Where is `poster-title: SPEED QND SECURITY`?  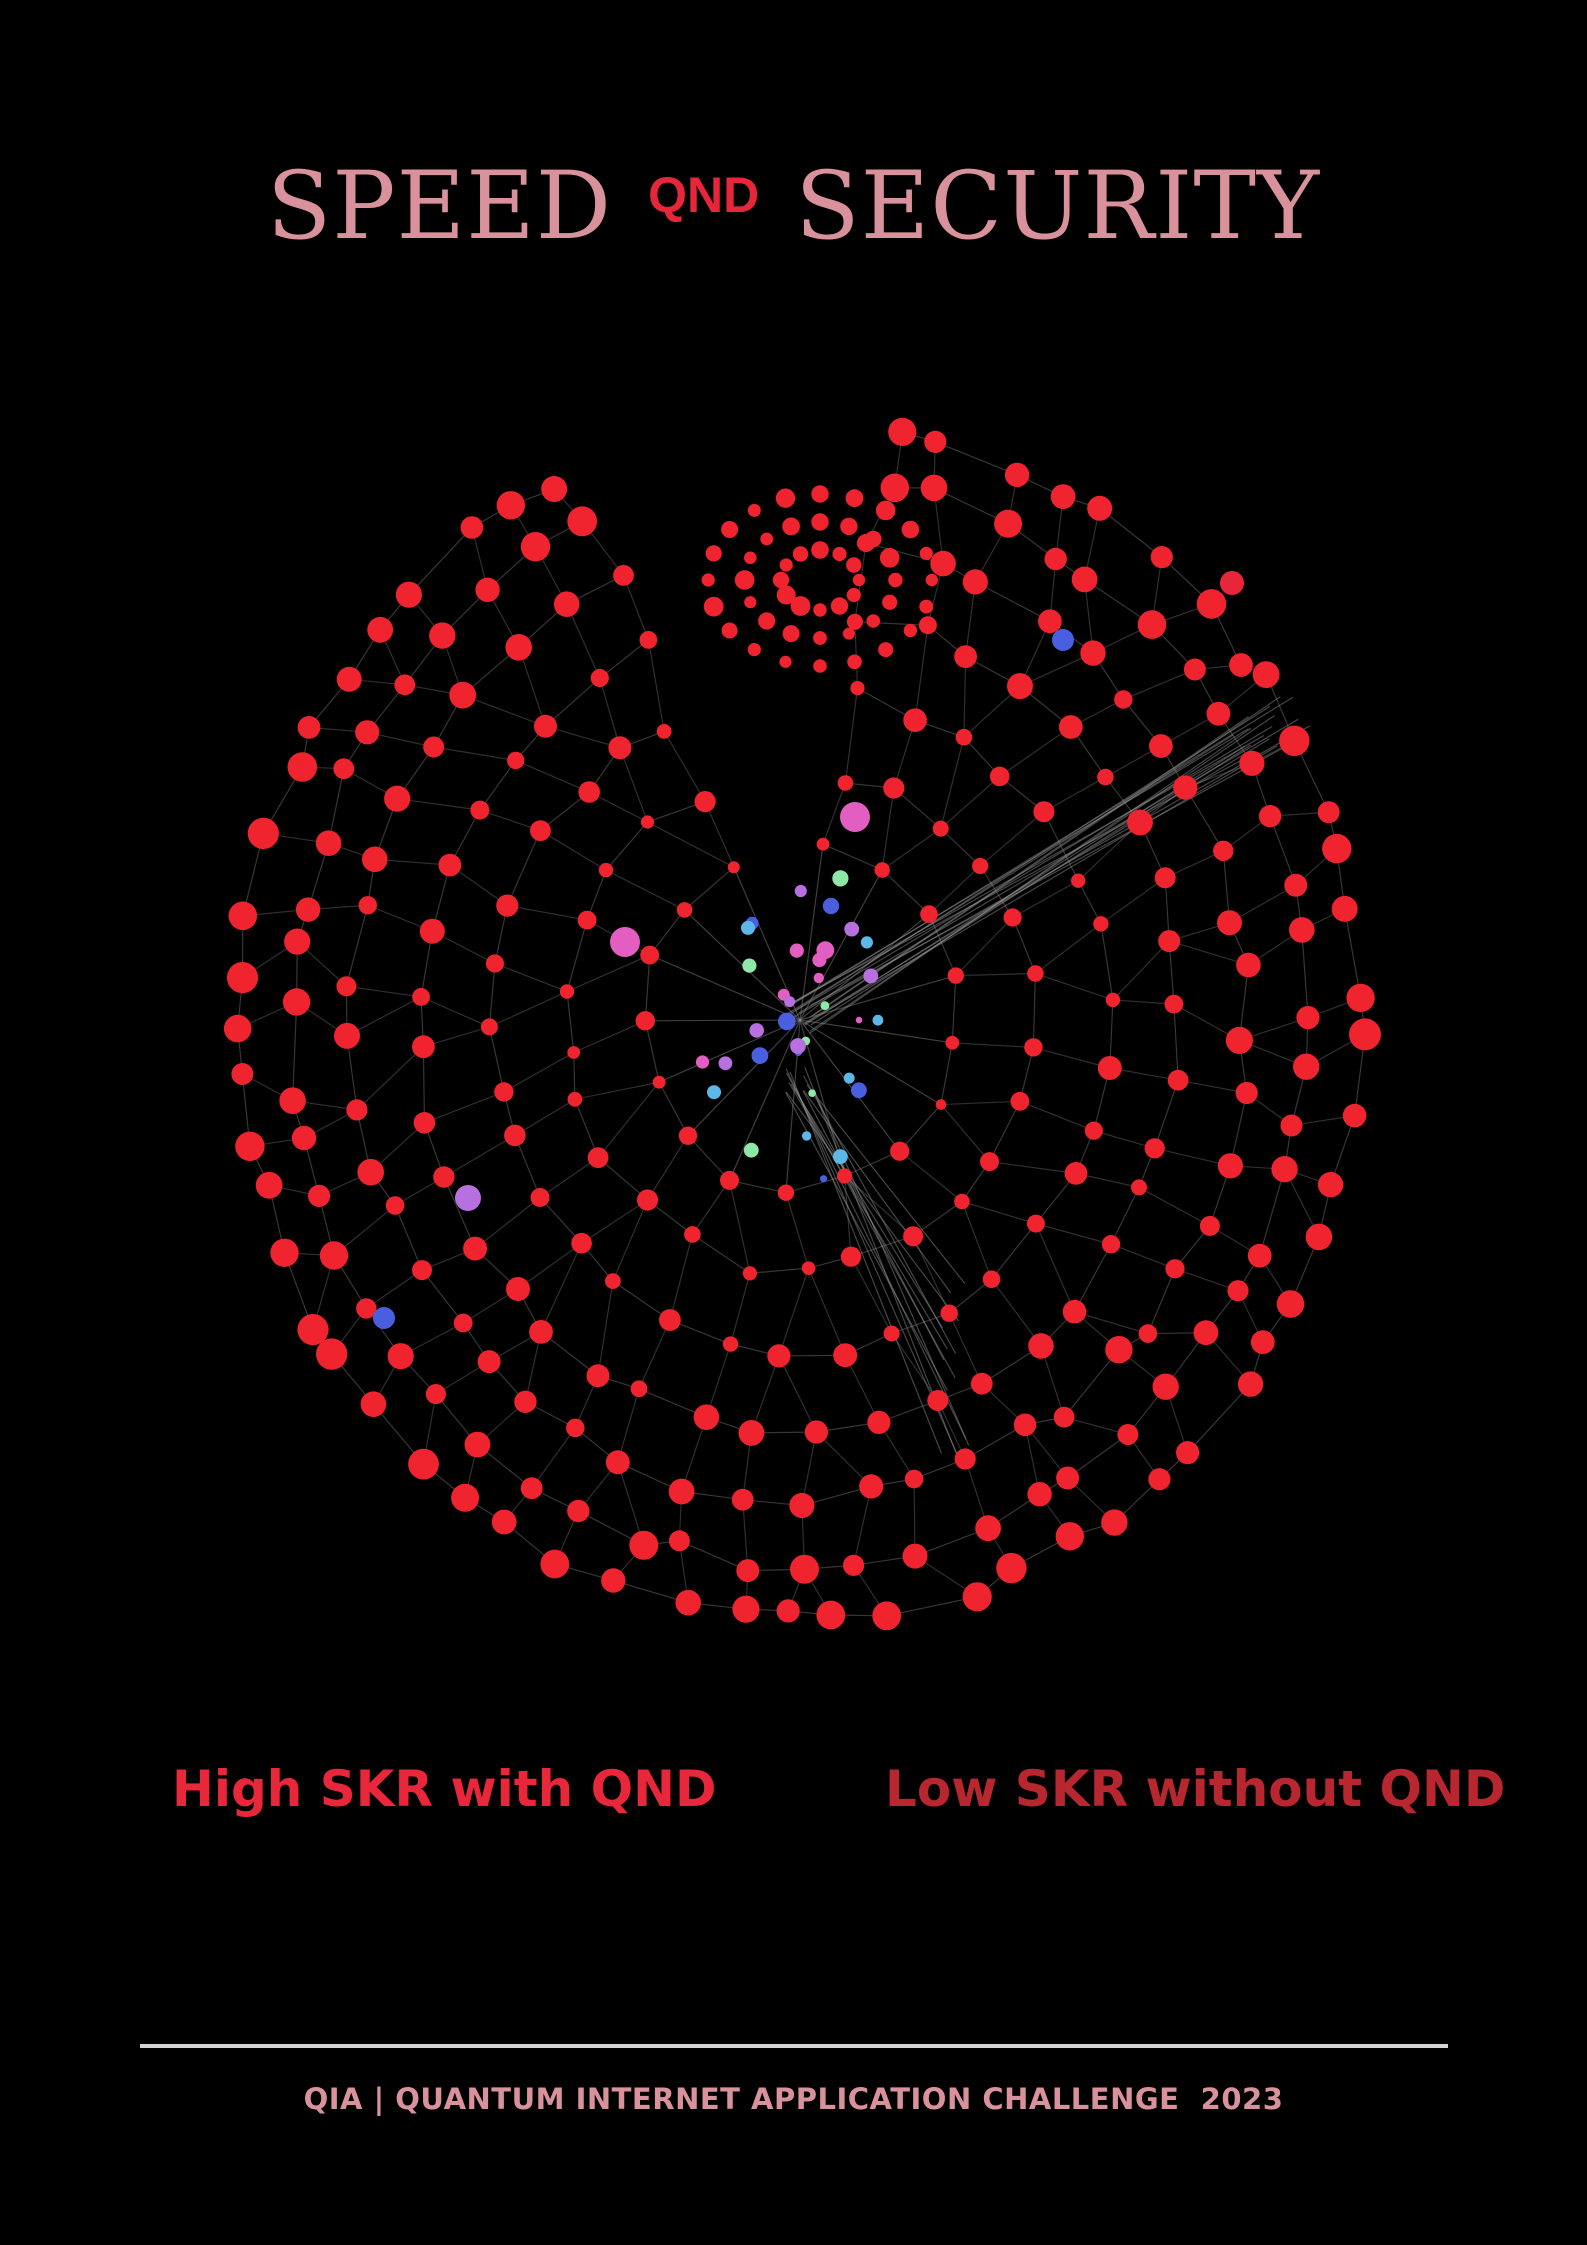 poster-title: SPEED QND SECURITY is located at coordinates (793, 207).